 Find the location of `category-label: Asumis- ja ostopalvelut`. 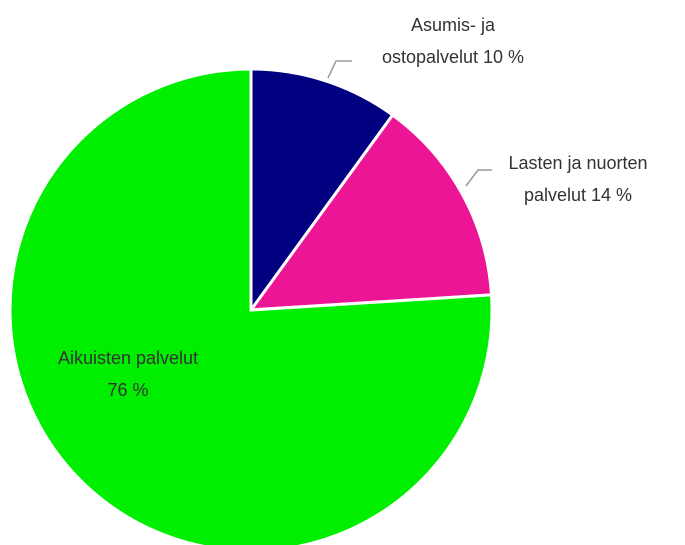

category-label: Asumis- ja ostopalvelut is located at coordinates (438, 41).